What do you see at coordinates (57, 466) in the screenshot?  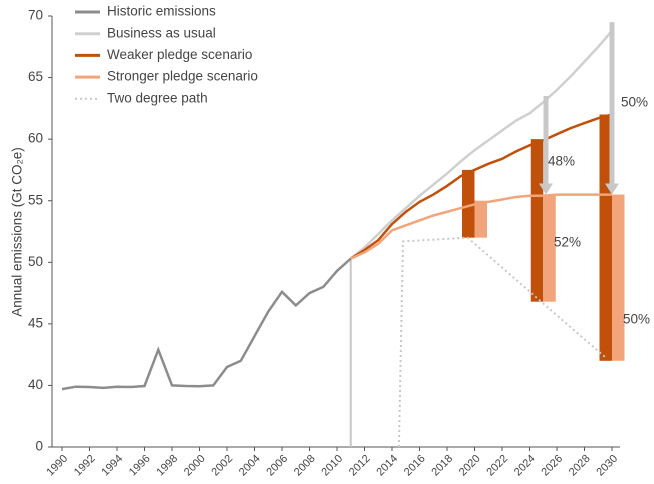 I see `x-tick-label: 1990` at bounding box center [57, 466].